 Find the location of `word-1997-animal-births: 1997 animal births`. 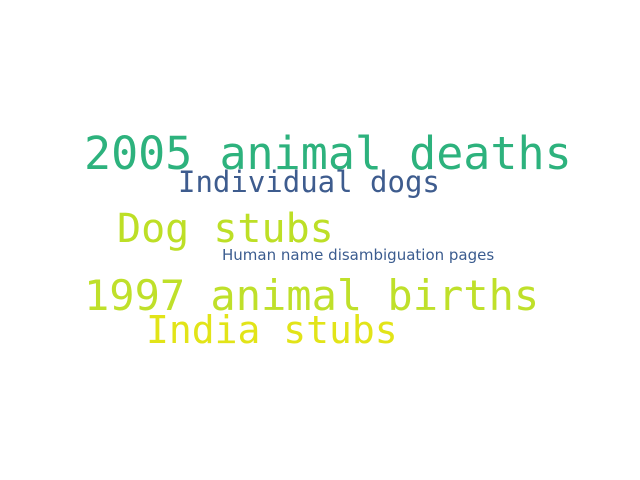

word-1997-animal-births: 1997 animal births is located at coordinates (312, 295).